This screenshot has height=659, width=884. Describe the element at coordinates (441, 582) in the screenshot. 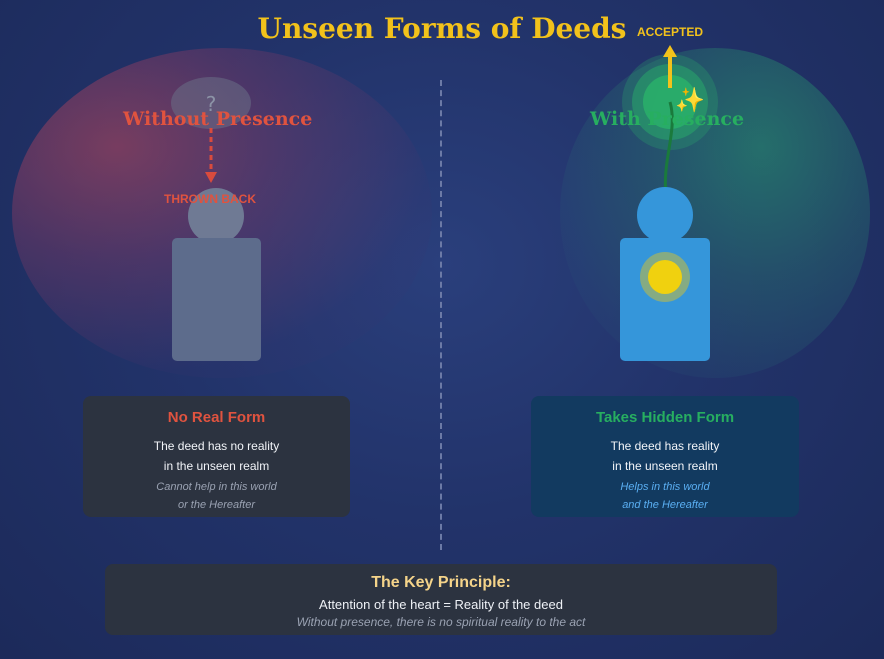

I see `principle-title: The Key Principle:` at that location.